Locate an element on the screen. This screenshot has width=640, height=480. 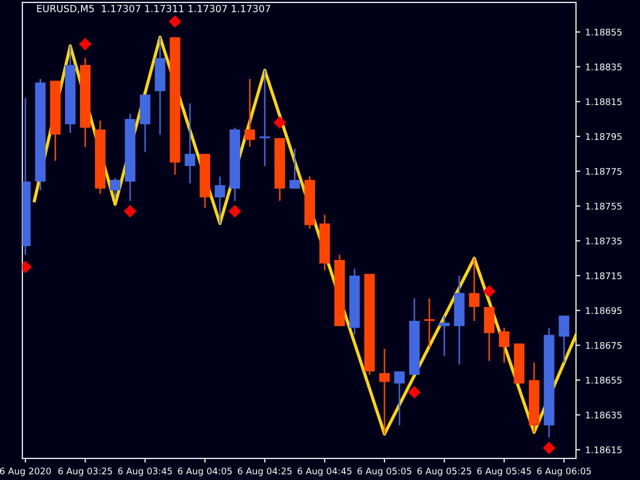
x-tick-label: 6 Aug 05:05 is located at coordinates (385, 472).